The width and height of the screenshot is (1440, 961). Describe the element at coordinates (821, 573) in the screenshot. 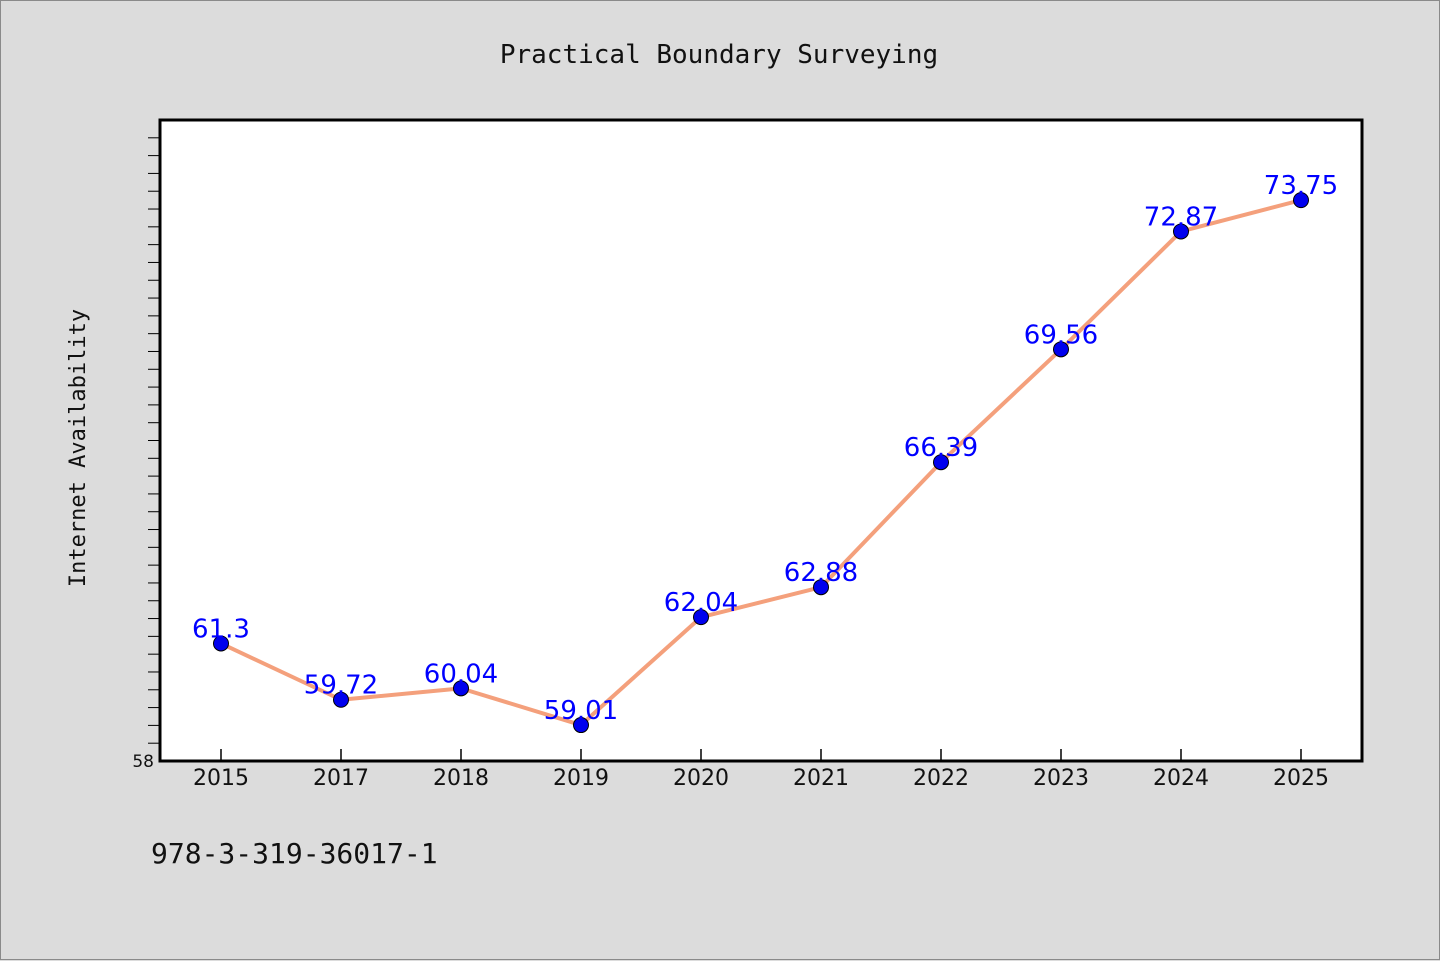

I see `data-label: 62.88` at that location.